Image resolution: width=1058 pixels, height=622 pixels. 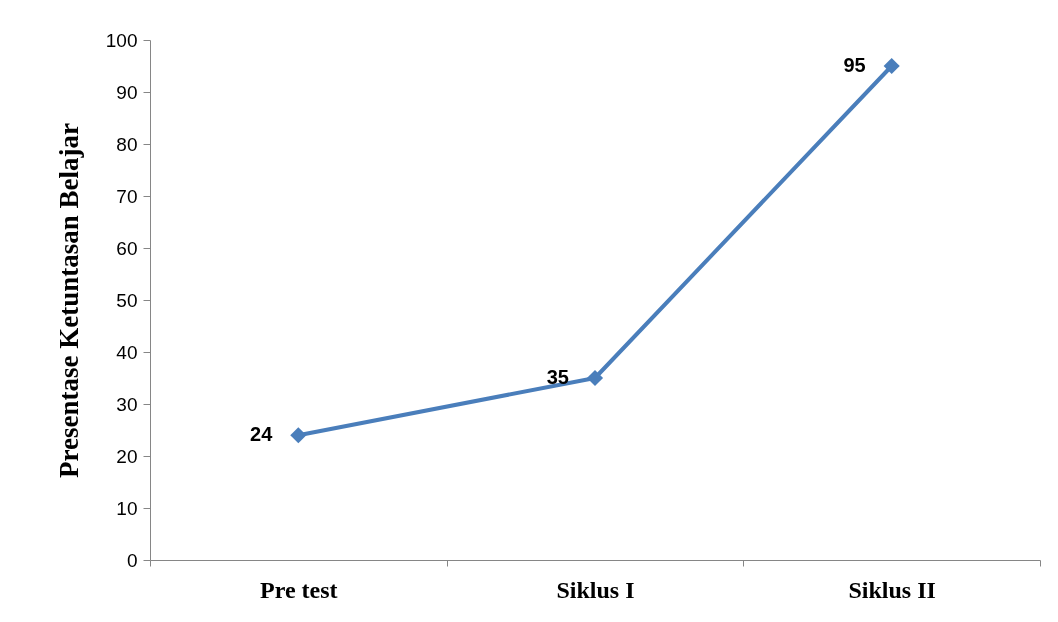 I want to click on y-tick-label: 20, so click(x=127, y=456).